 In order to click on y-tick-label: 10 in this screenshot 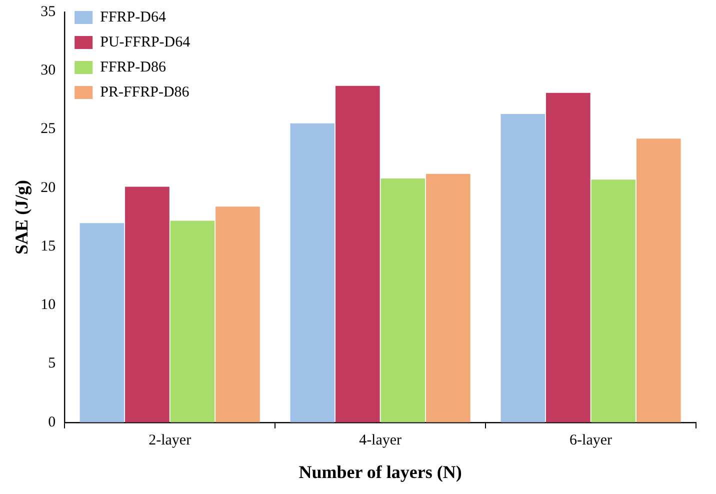, I will do `click(48, 305)`.